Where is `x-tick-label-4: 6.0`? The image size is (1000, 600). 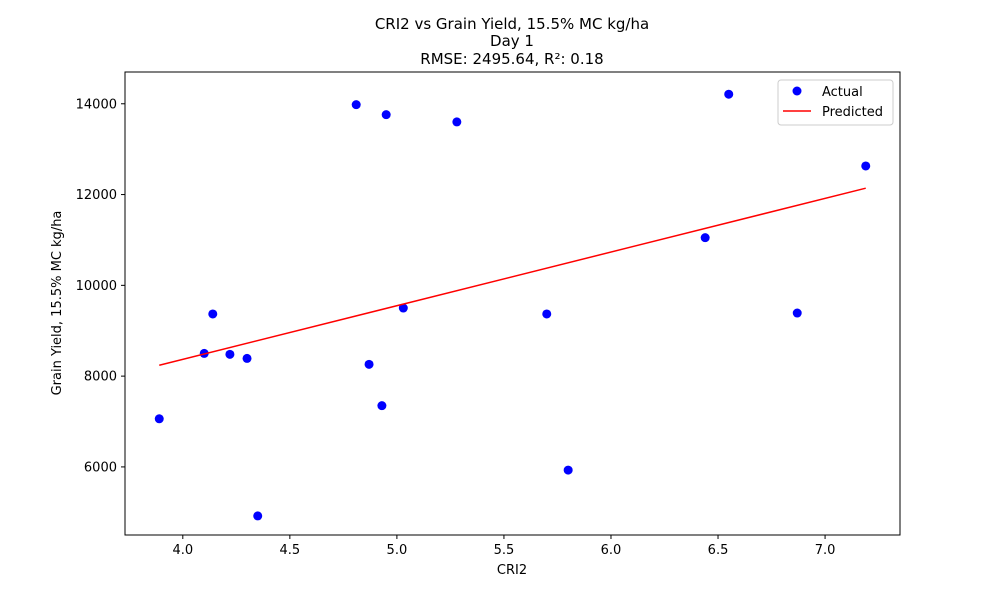
x-tick-label-4: 6.0 is located at coordinates (611, 550).